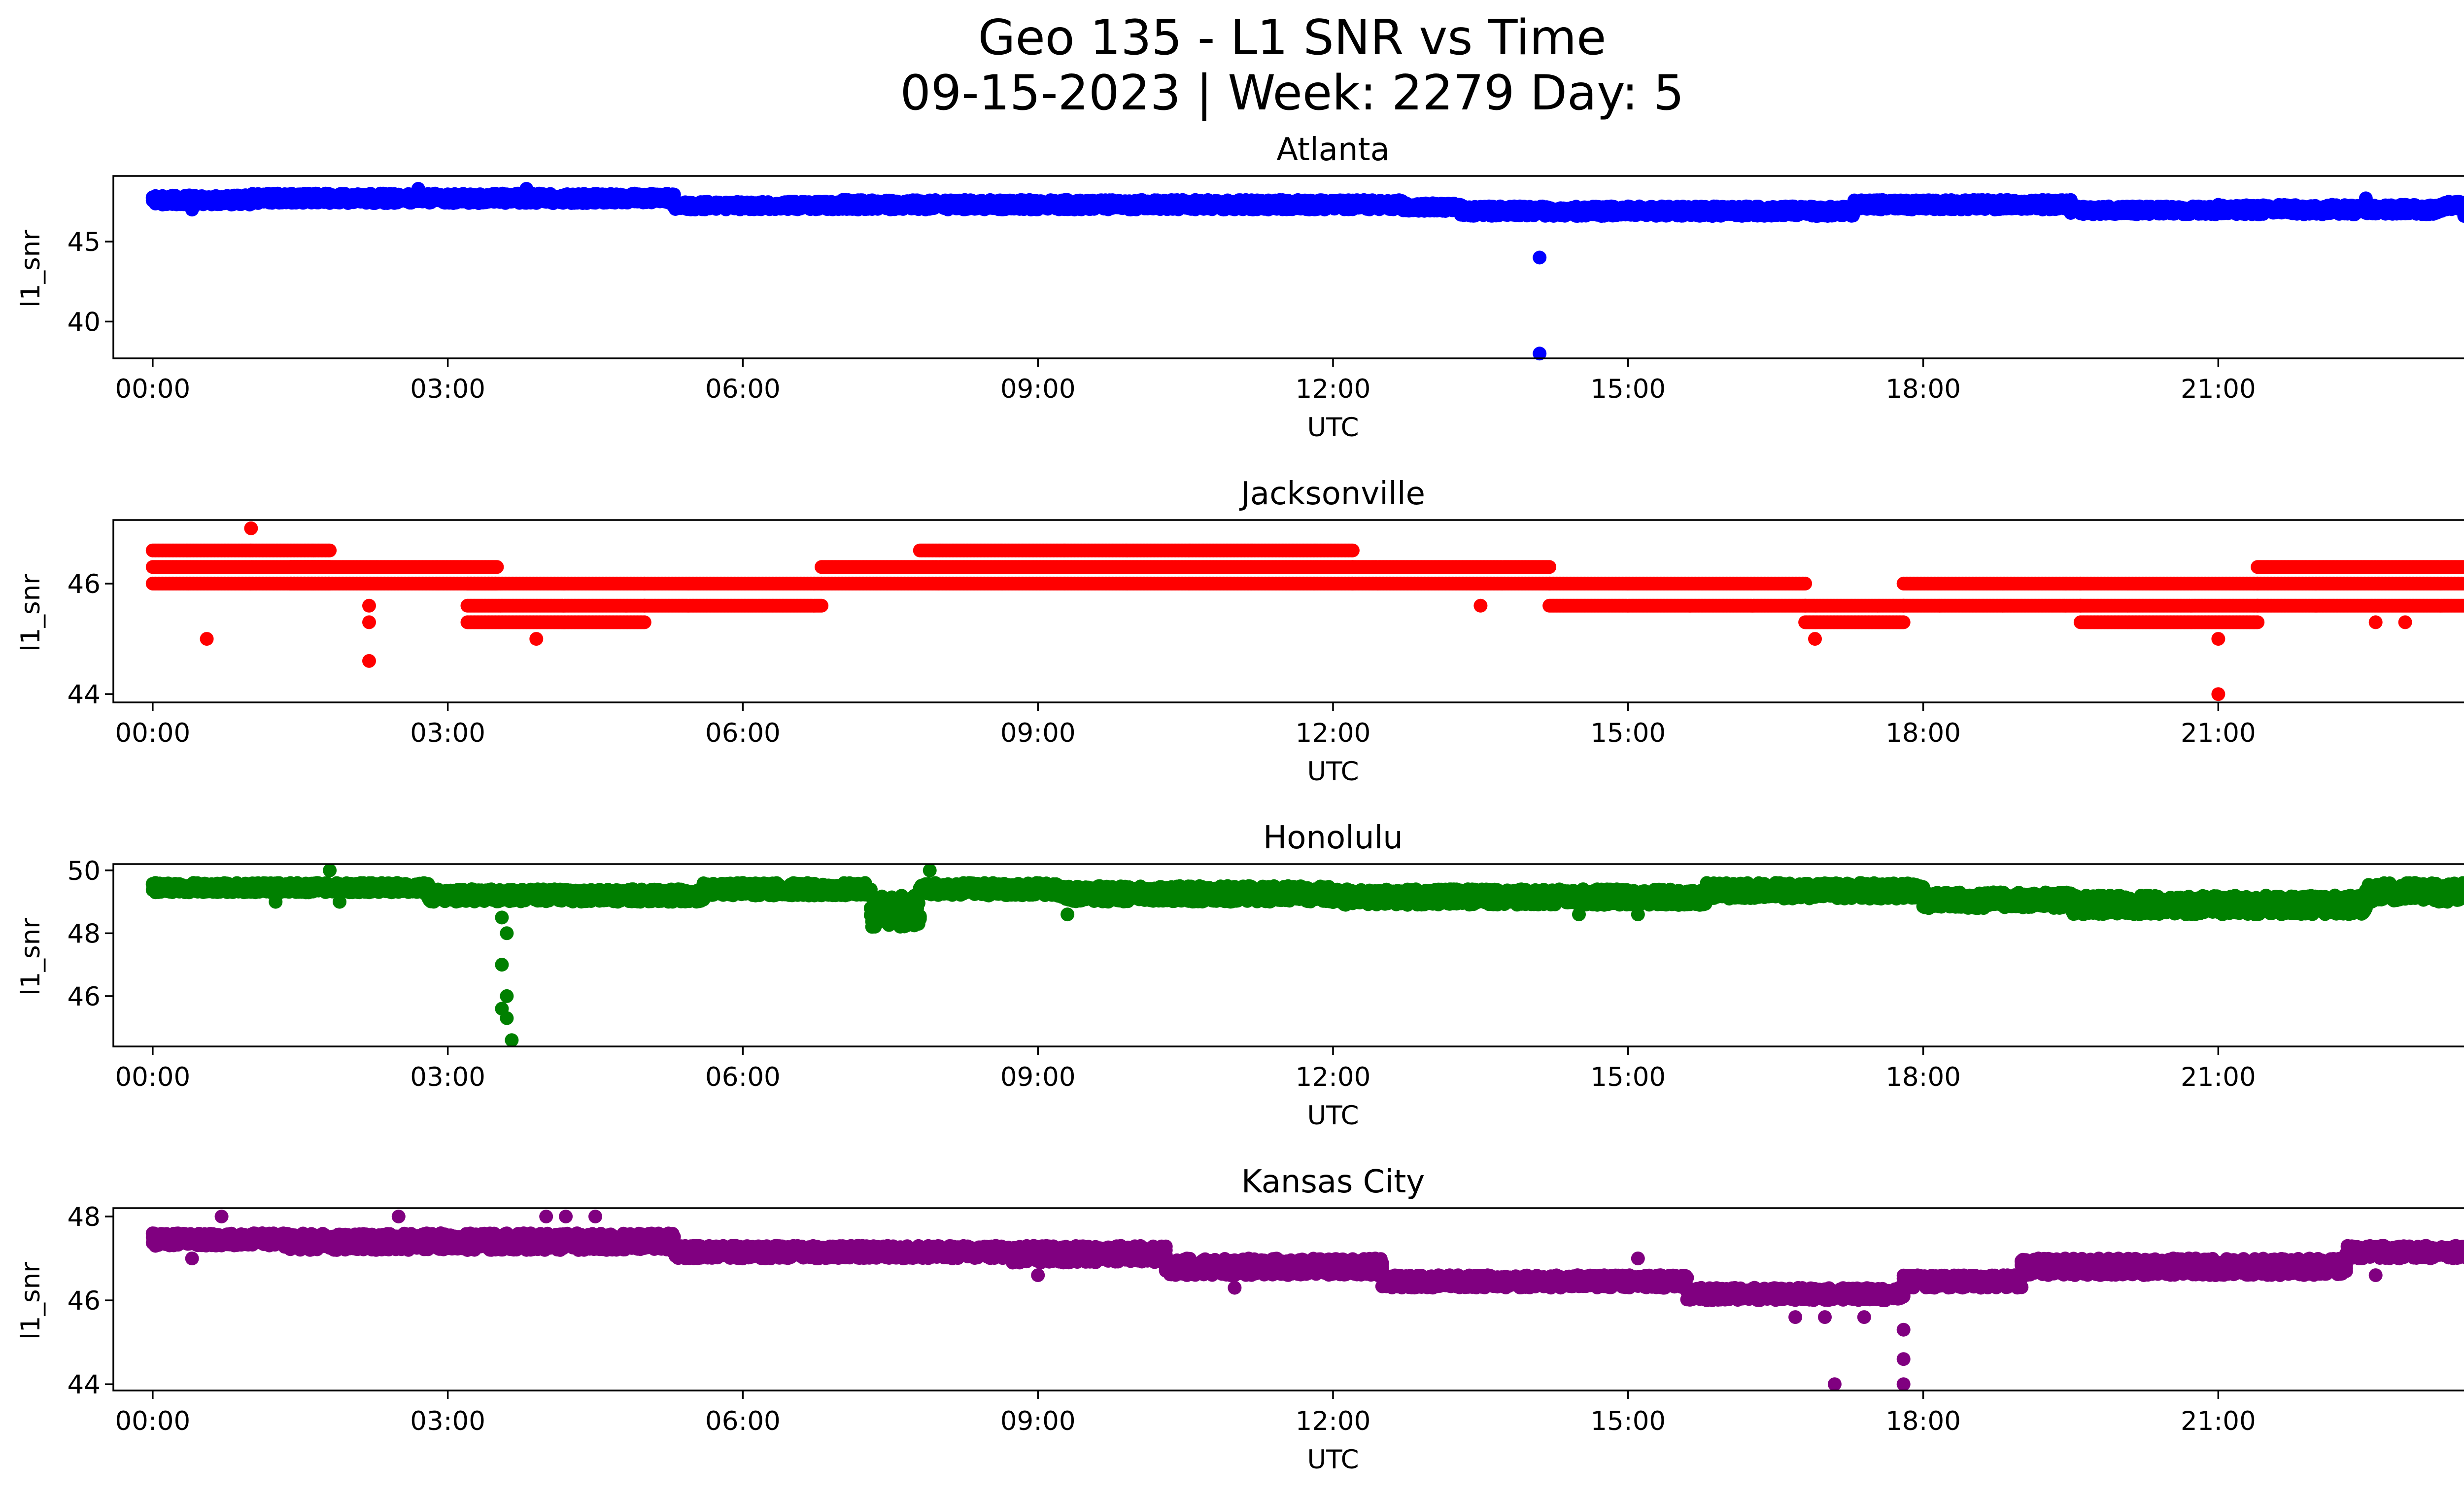 The width and height of the screenshot is (2464, 1495). What do you see at coordinates (1333, 428) in the screenshot?
I see `x-axis-label: UTC` at bounding box center [1333, 428].